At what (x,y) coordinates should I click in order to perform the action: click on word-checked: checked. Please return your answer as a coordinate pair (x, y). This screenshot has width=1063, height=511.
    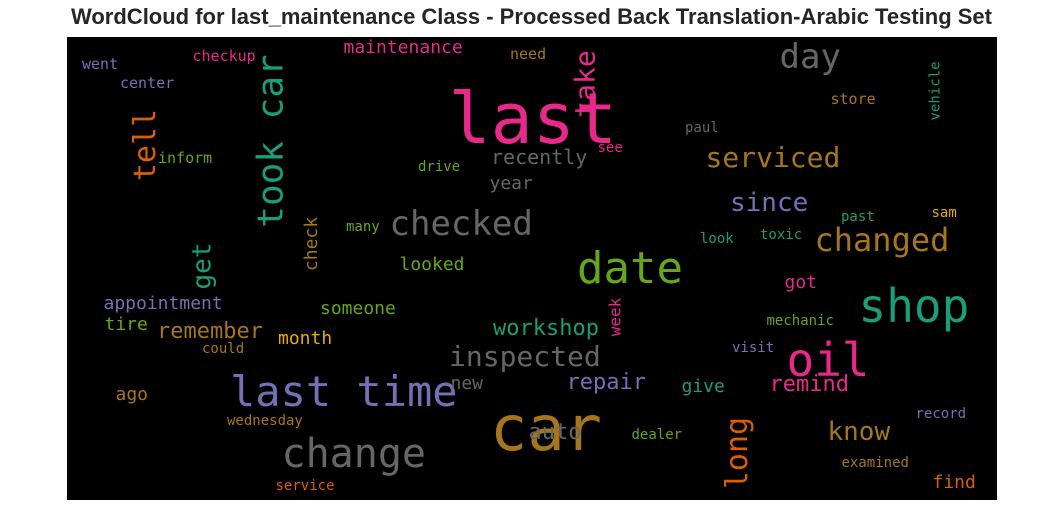
    Looking at the image, I should click on (461, 224).